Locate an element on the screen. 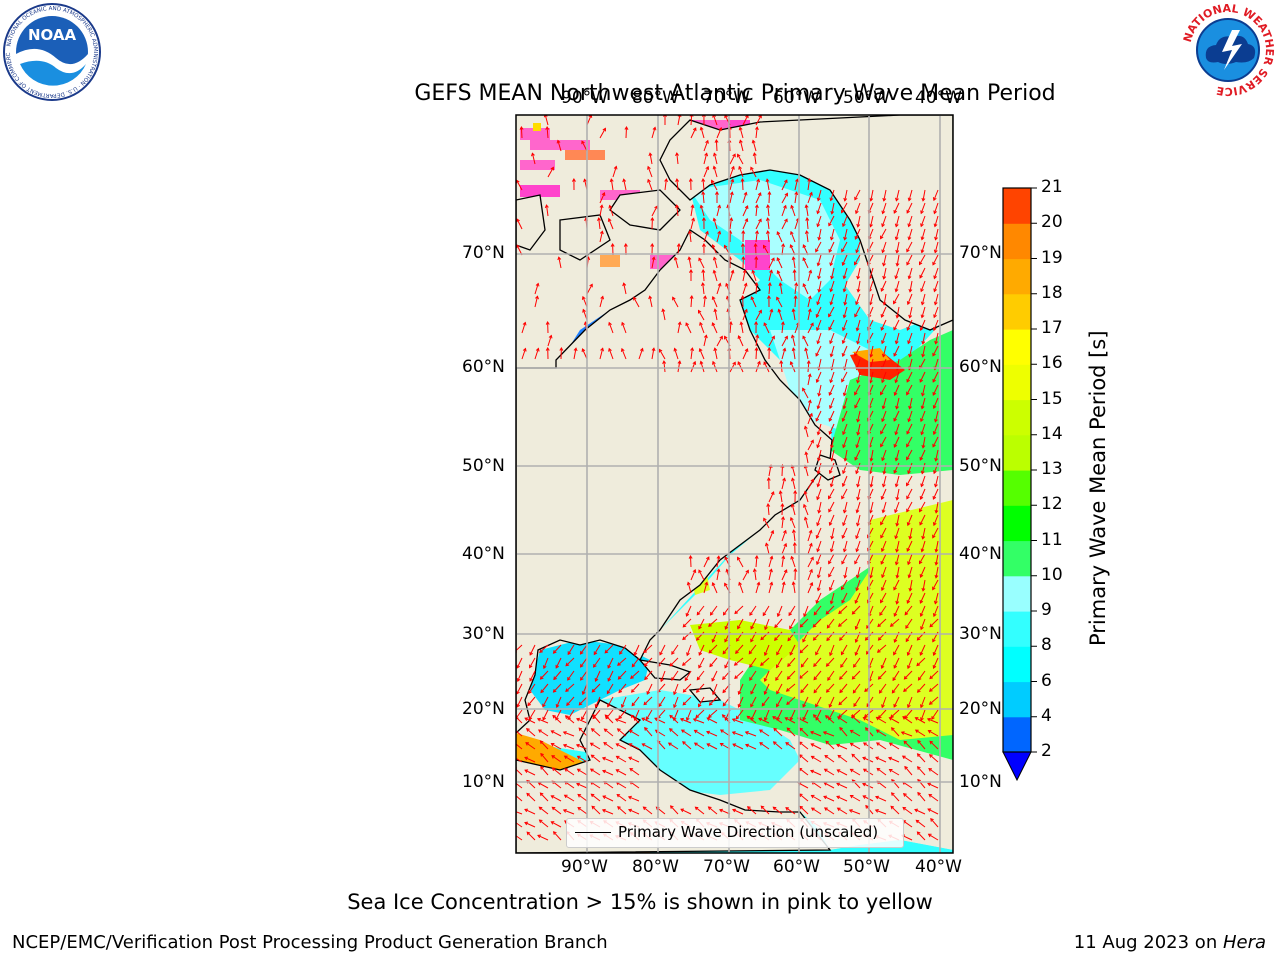 The image size is (1280, 960). lon-label-top-40w: 40°W is located at coordinates (938, 98).